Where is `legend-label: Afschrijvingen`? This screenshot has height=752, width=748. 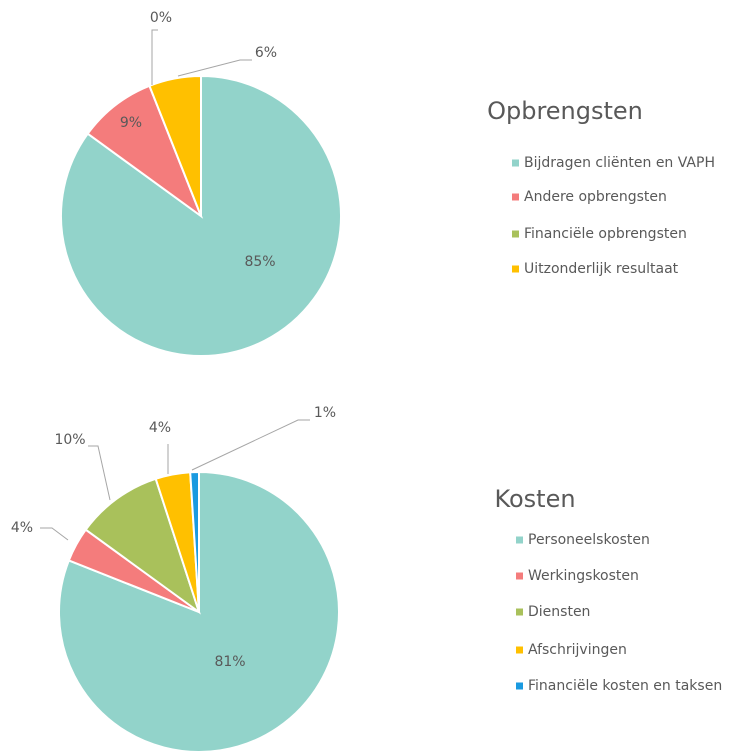 legend-label: Afschrijvingen is located at coordinates (577, 650).